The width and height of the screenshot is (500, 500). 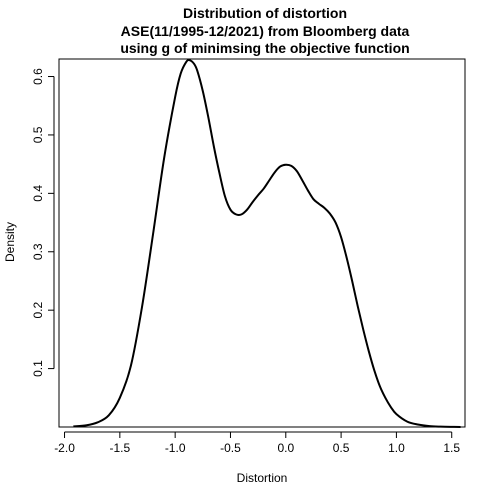 What do you see at coordinates (265, 31) in the screenshot?
I see `chart-title-line-2: ASE(11/1995-12/2021) from Bloomberg data` at bounding box center [265, 31].